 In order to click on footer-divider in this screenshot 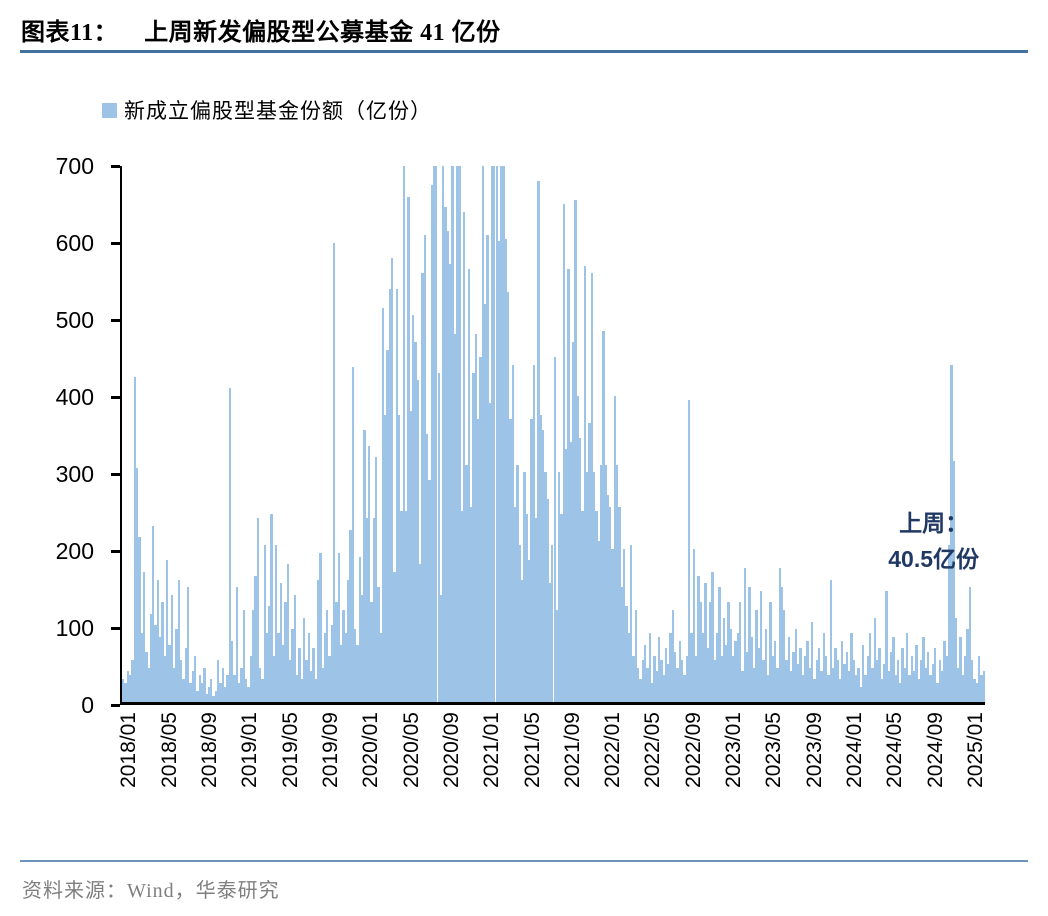, I will do `click(524, 861)`.